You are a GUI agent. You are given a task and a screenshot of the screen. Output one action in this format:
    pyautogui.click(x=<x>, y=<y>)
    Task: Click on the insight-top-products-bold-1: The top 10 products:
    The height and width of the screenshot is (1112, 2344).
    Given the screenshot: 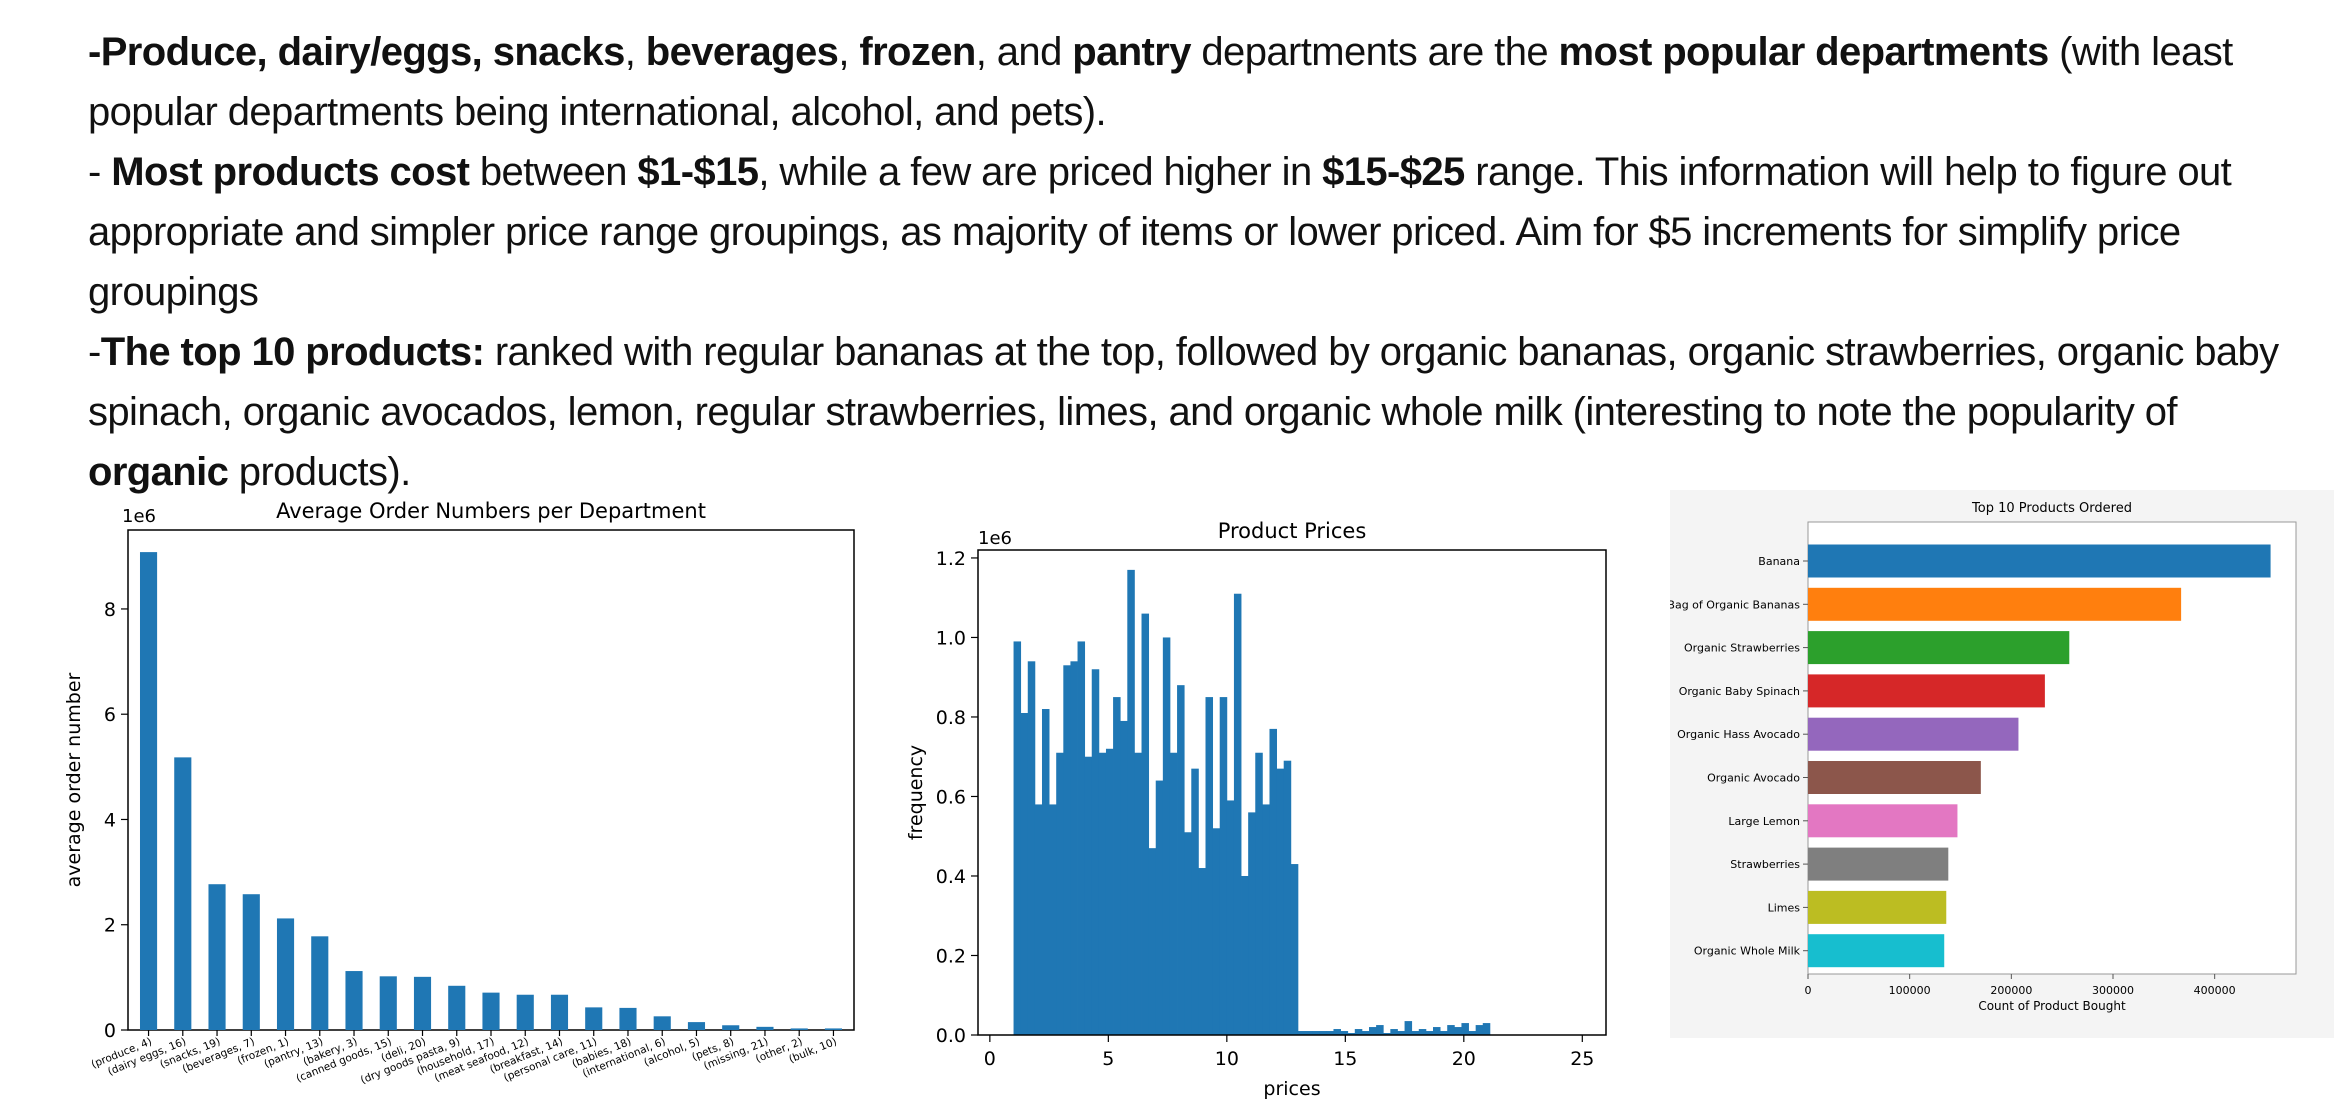 What is the action you would take?
    pyautogui.click(x=292, y=352)
    